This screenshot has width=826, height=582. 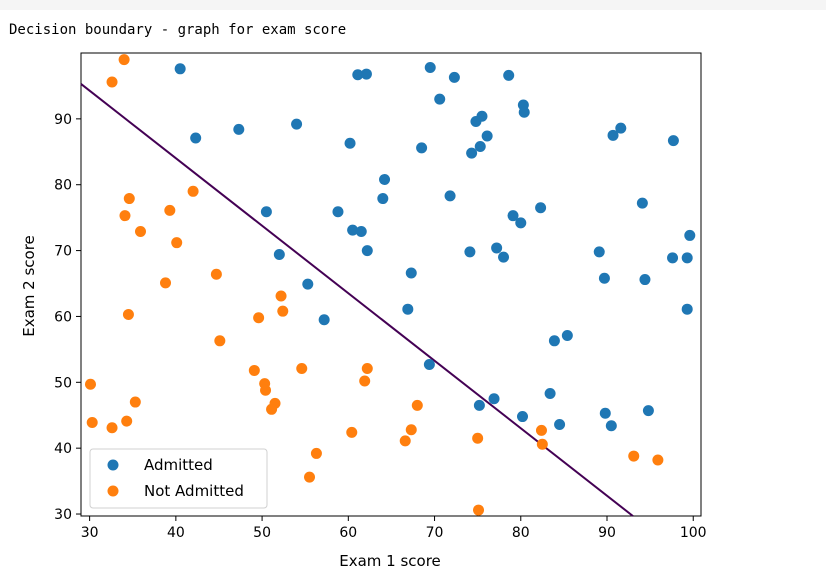 What do you see at coordinates (113, 491) in the screenshot?
I see `legend-marker-not-admitted` at bounding box center [113, 491].